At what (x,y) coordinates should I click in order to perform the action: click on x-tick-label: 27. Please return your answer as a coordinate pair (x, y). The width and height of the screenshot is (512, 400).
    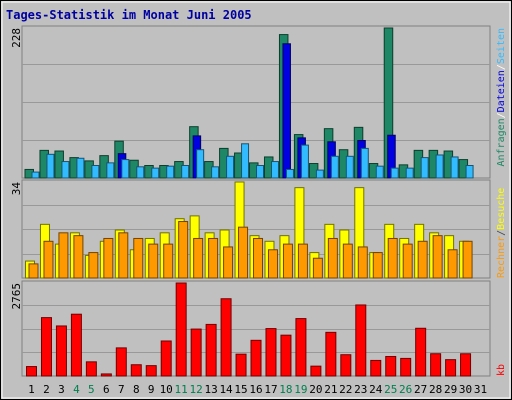
    Looking at the image, I should click on (420, 389).